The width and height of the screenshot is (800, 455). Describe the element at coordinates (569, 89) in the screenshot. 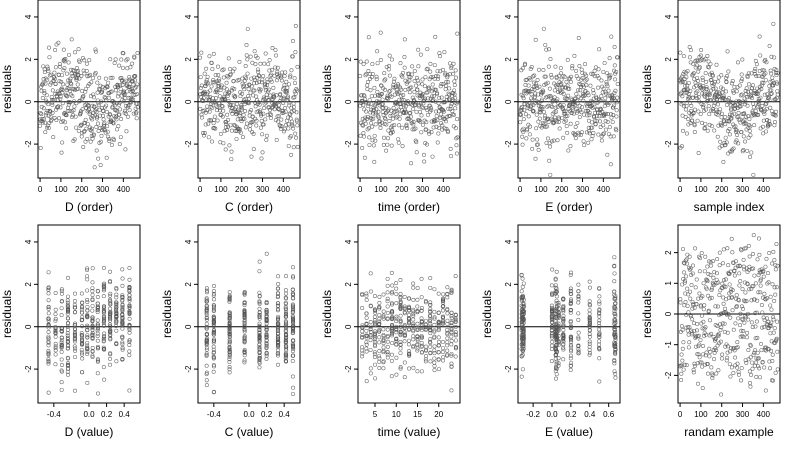

I see `plot-frame` at that location.